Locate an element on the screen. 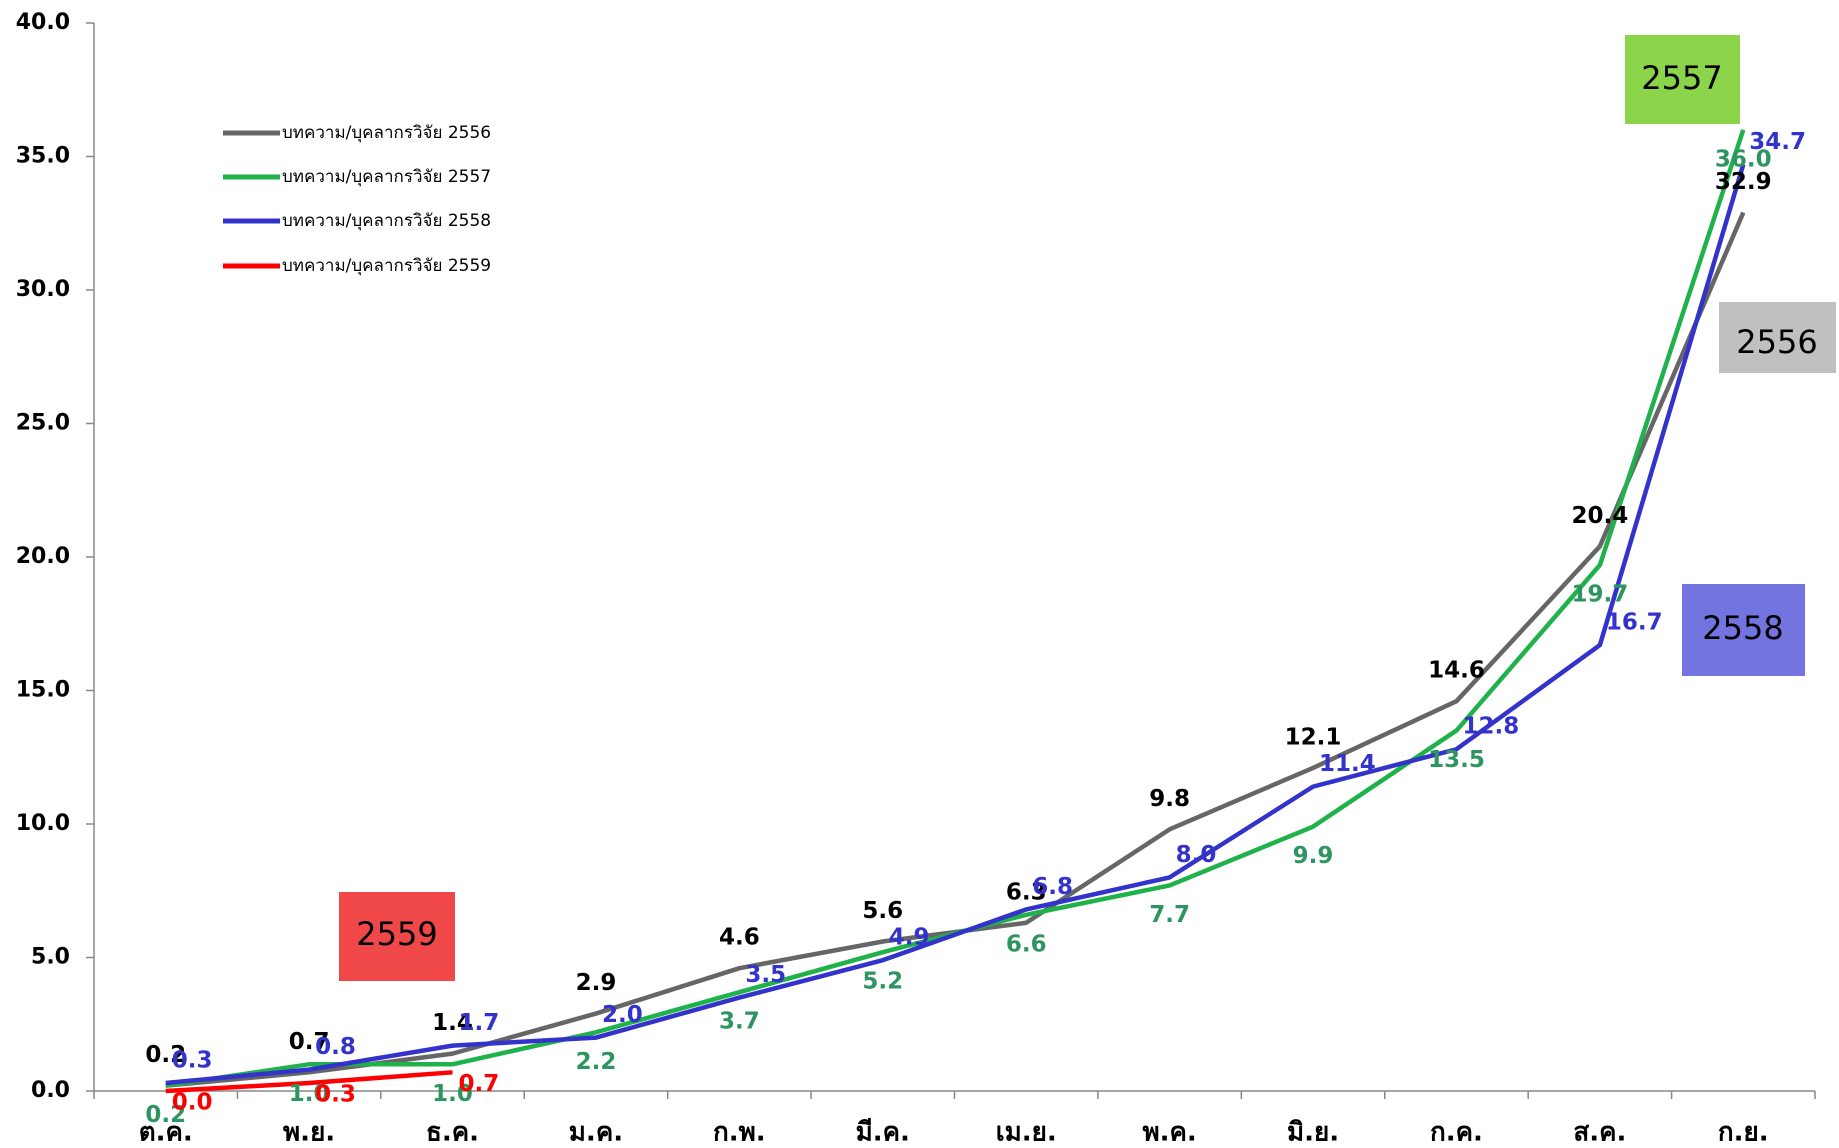  y-tick-label: 25.0 is located at coordinates (43, 423).